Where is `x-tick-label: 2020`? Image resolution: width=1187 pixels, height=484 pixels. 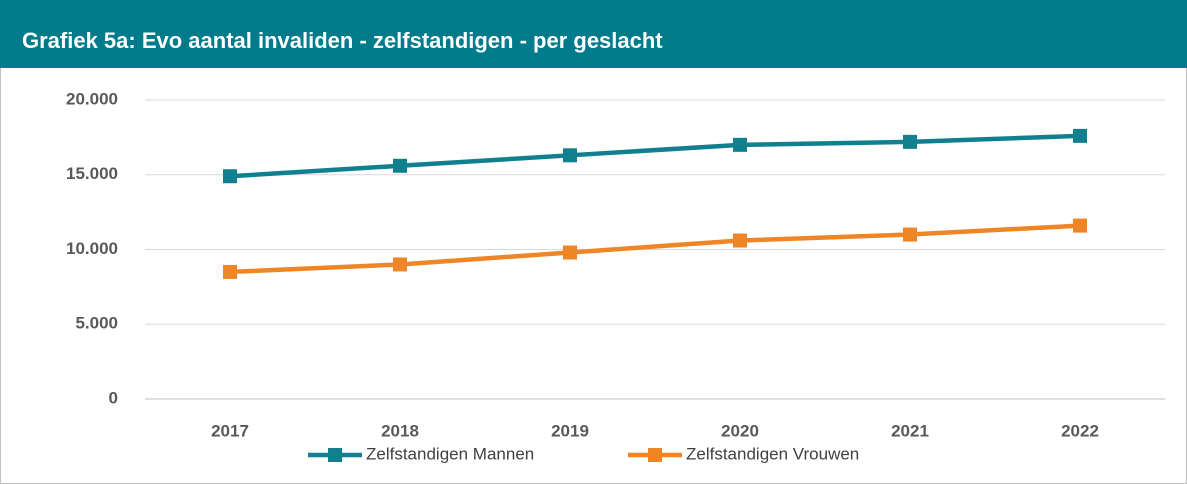 x-tick-label: 2020 is located at coordinates (740, 430).